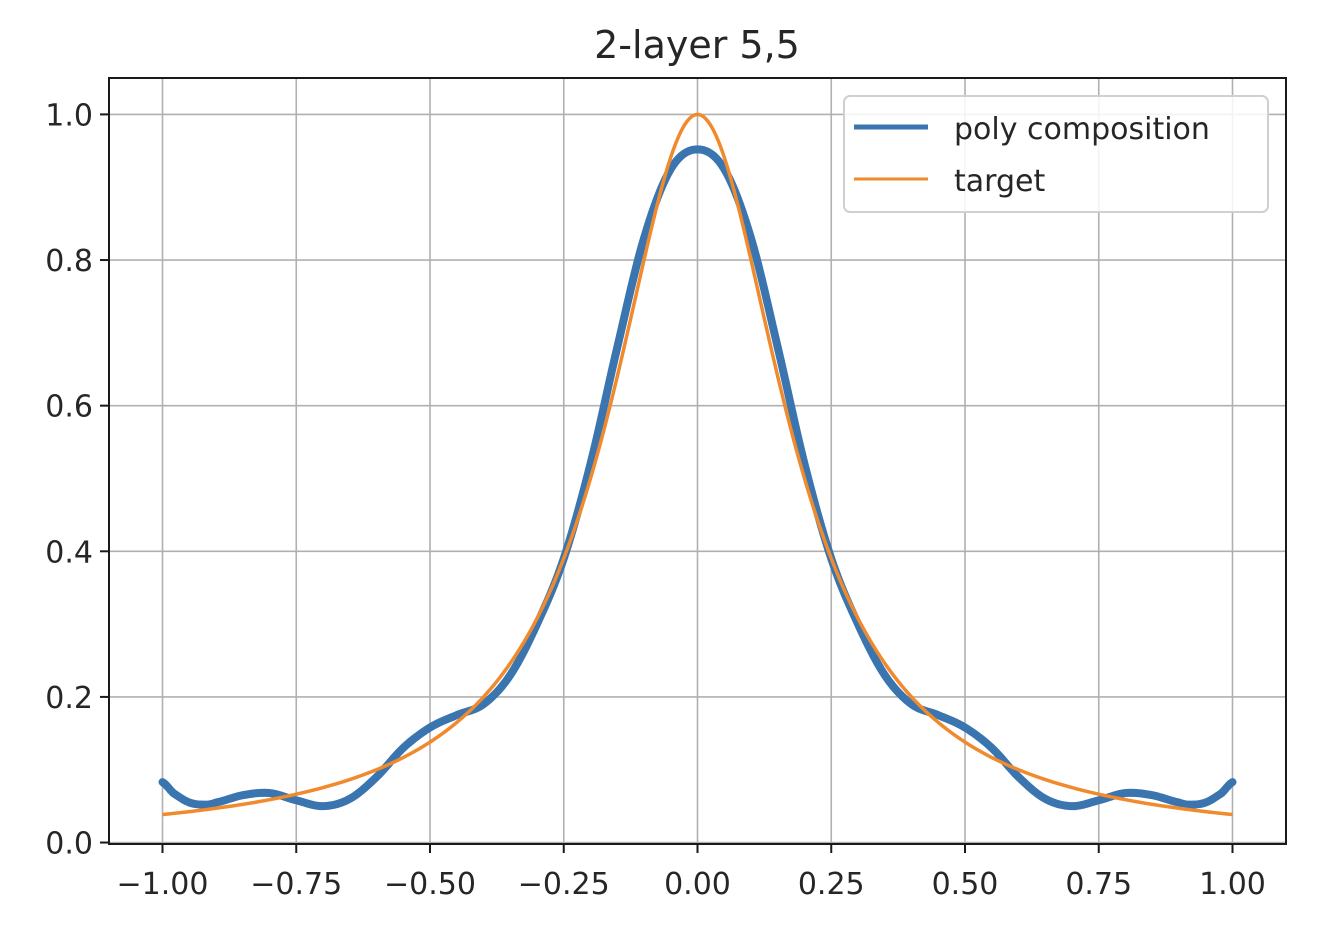  I want to click on y-tick-label: 0.2, so click(69, 698).